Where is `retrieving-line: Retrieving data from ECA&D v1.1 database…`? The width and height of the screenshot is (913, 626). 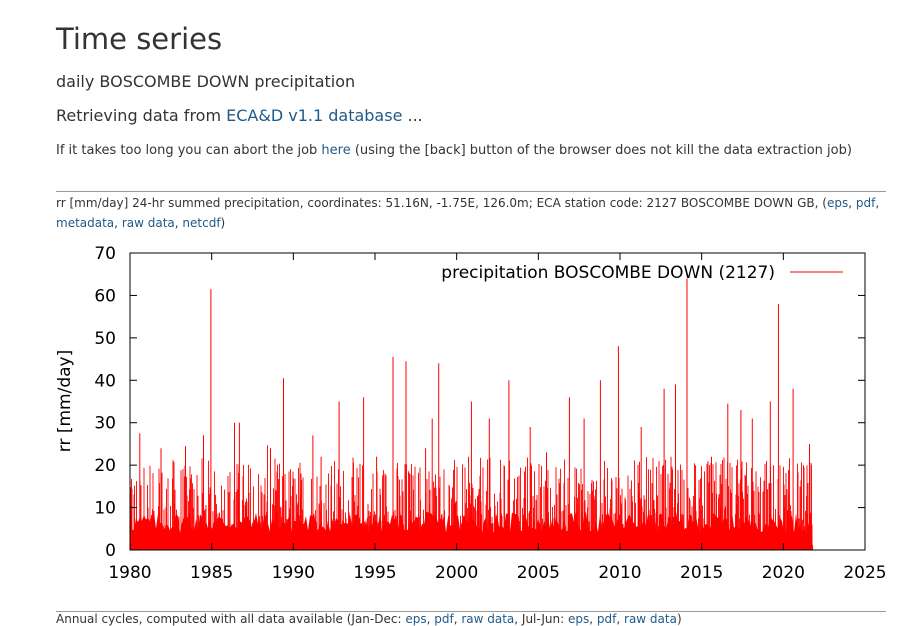 retrieving-line: Retrieving data from ECA&D v1.1 database… is located at coordinates (239, 115).